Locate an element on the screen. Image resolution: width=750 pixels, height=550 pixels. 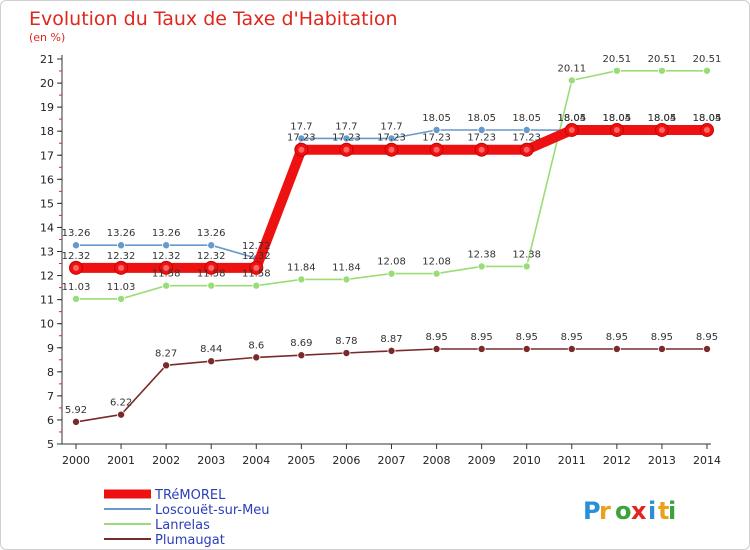
data-label: 8.27 is located at coordinates (166, 353).